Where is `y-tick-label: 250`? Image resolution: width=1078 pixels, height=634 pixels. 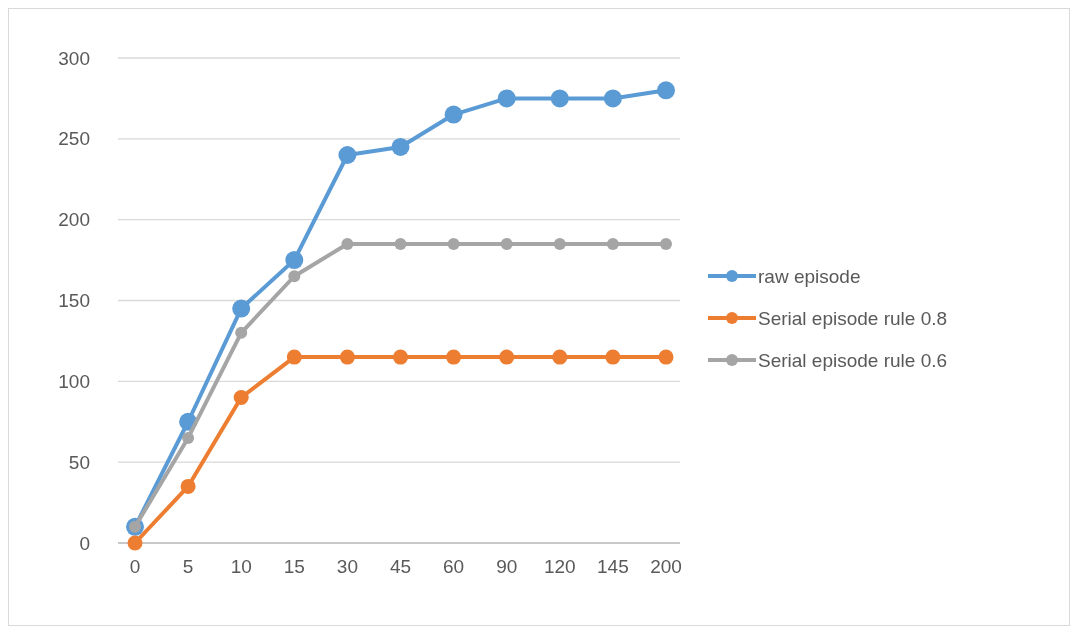 y-tick-label: 250 is located at coordinates (74, 139).